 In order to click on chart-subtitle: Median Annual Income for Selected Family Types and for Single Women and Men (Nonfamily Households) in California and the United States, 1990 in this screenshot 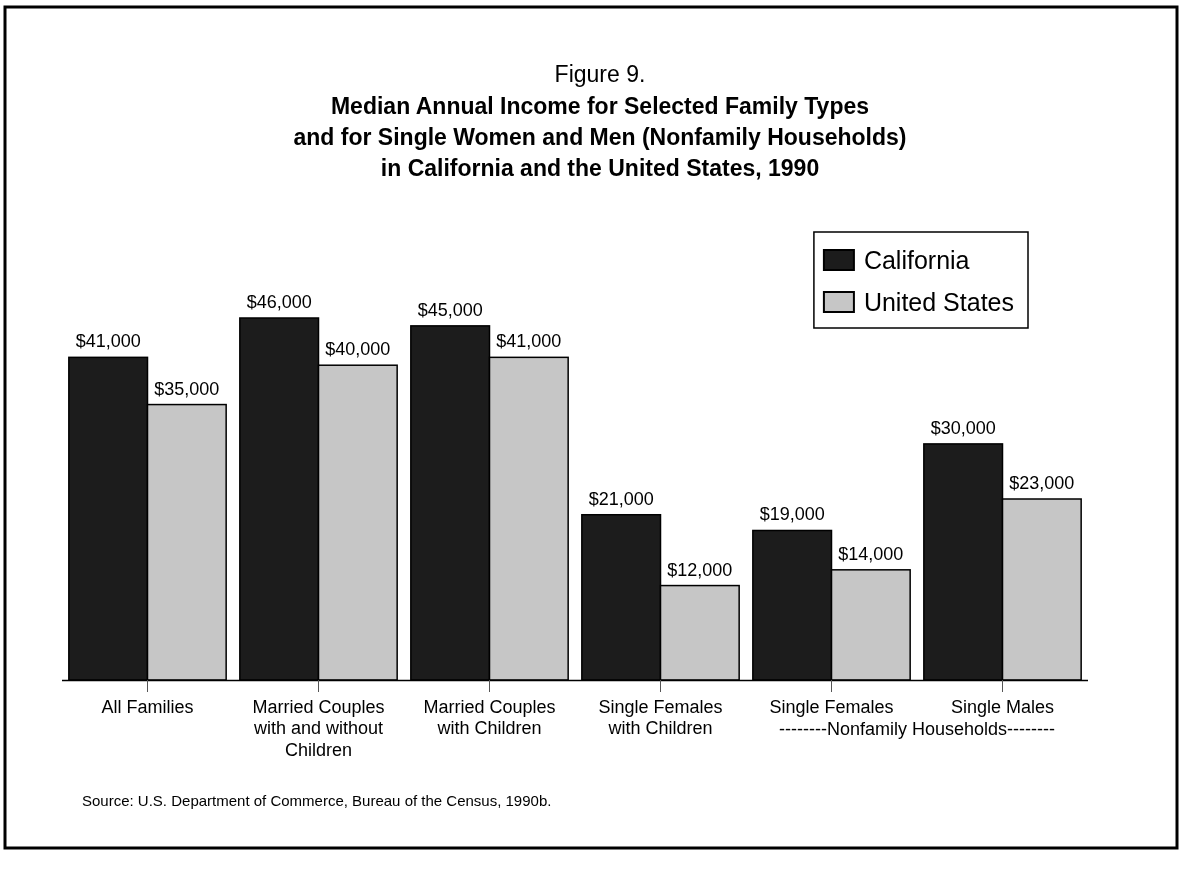, I will do `click(600, 137)`.